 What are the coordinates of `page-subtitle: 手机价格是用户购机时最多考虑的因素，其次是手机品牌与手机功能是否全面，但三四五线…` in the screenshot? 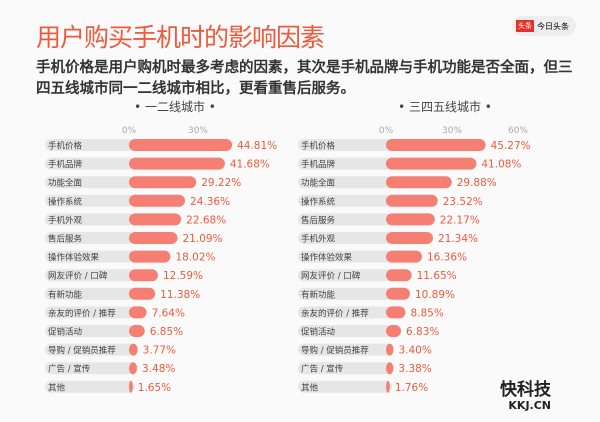 It's located at (304, 78).